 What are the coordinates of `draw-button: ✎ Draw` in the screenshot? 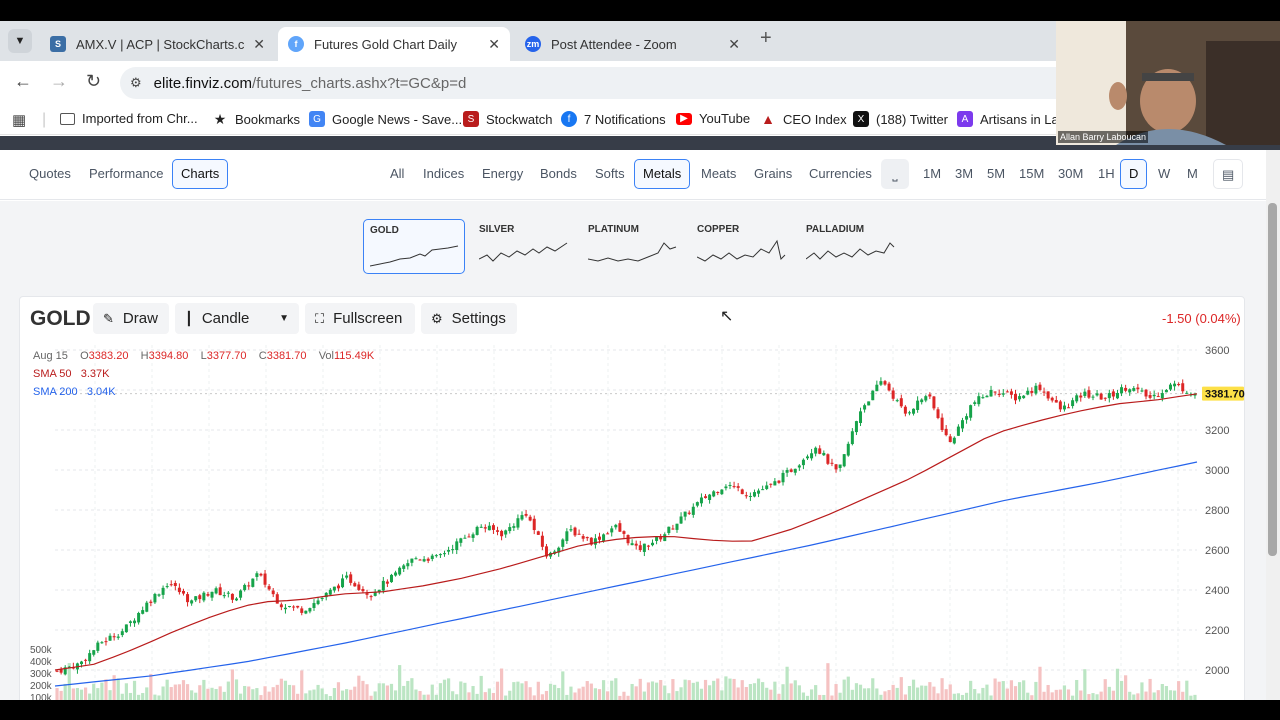 It's located at (131, 318).